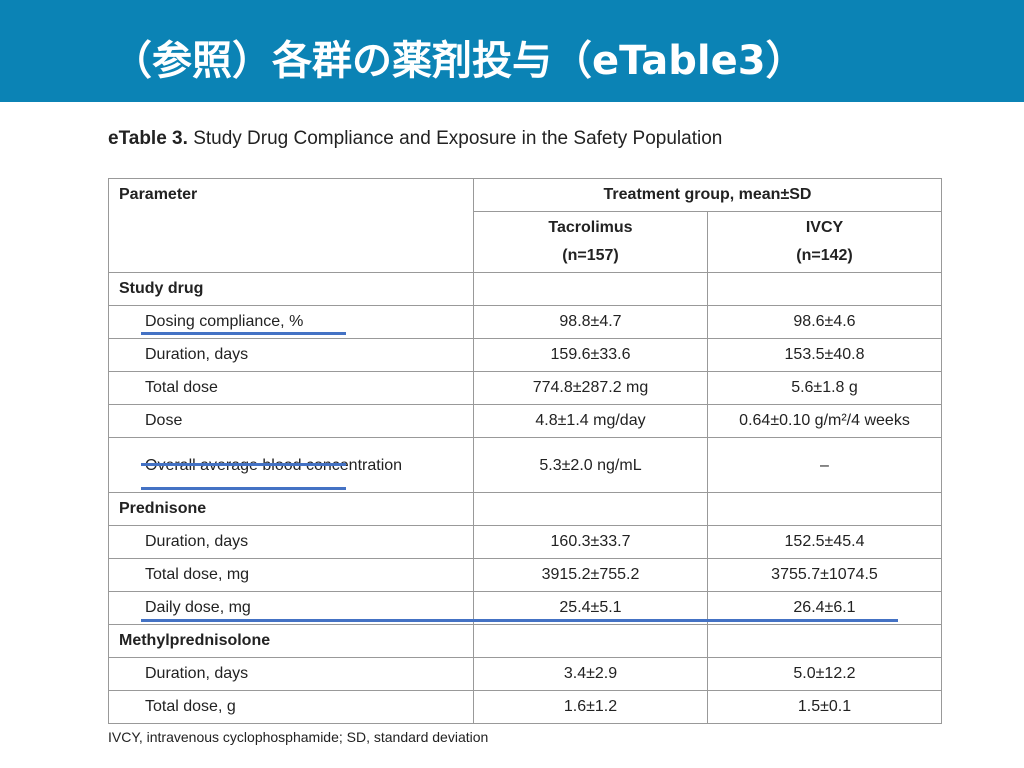 The width and height of the screenshot is (1024, 768). Describe the element at coordinates (824, 465) in the screenshot. I see `value-cell: –` at that location.